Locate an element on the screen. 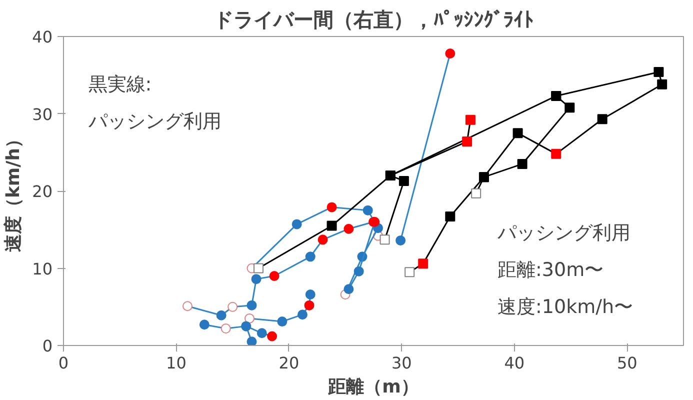  y-tick-label: 20 is located at coordinates (42, 191).